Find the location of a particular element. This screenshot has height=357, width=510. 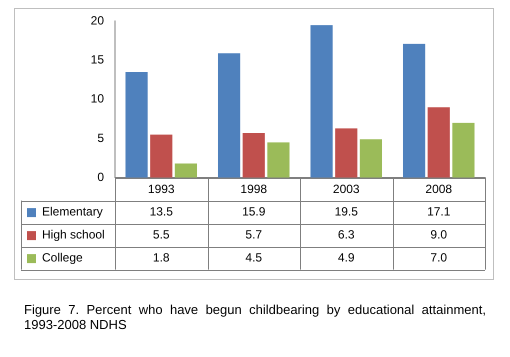

y-tick-label: 10 is located at coordinates (97, 99).